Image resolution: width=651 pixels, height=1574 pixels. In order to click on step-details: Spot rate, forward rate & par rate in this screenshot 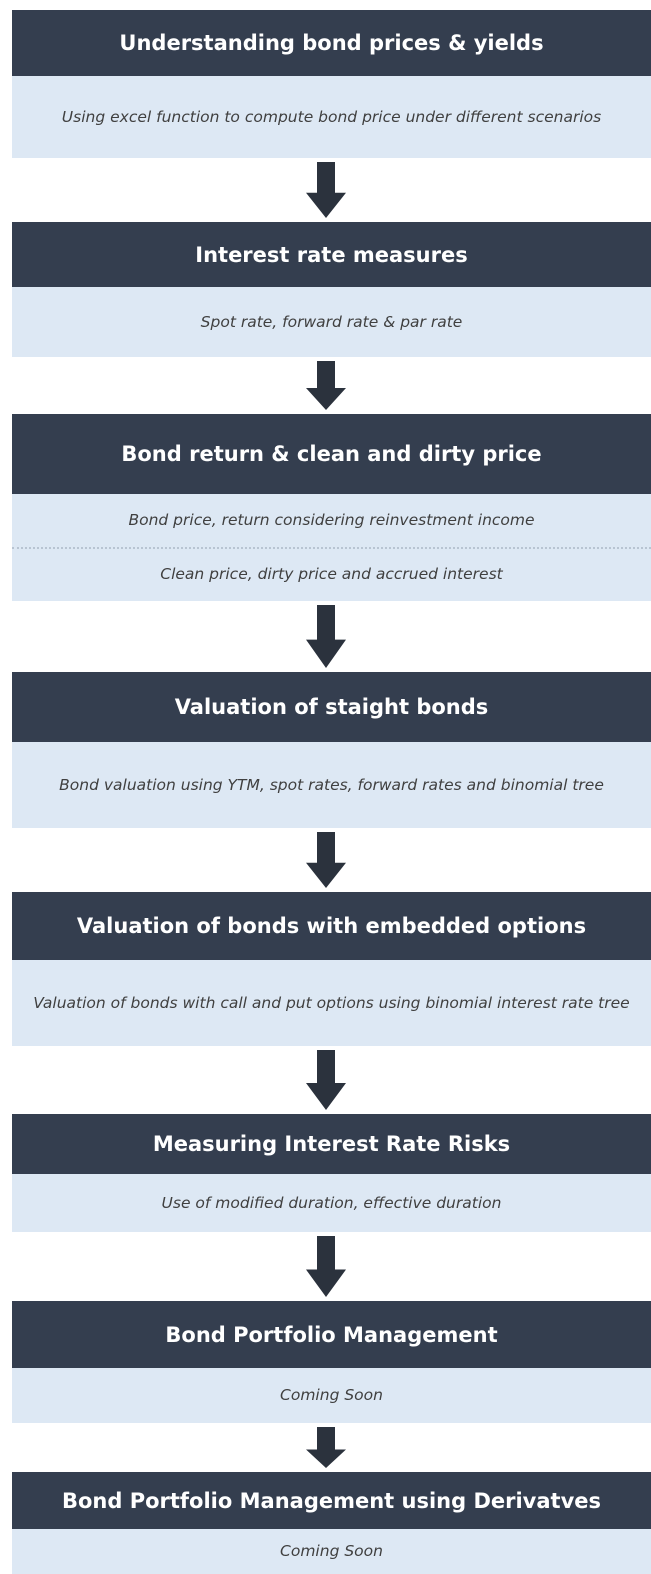, I will do `click(331, 322)`.